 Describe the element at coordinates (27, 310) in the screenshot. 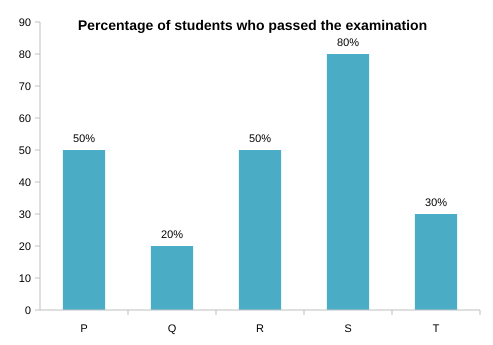

I see `y-tick-label: 0` at that location.